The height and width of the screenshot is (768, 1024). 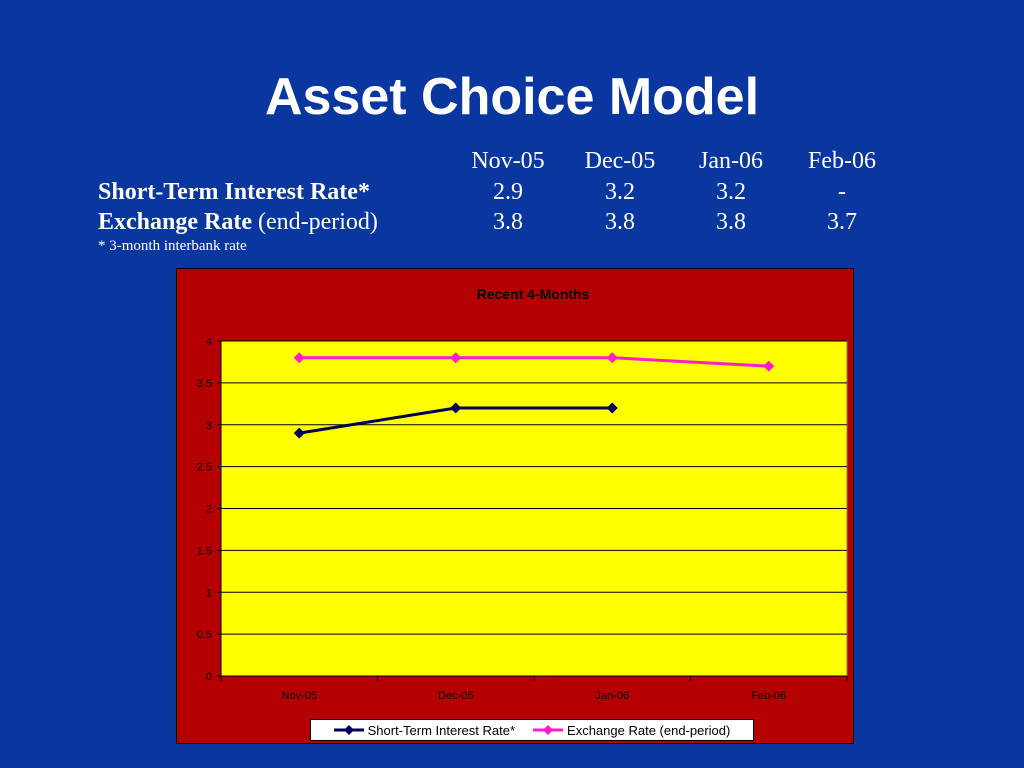 I want to click on row-label: Exchange Rate (end-period), so click(x=238, y=222).